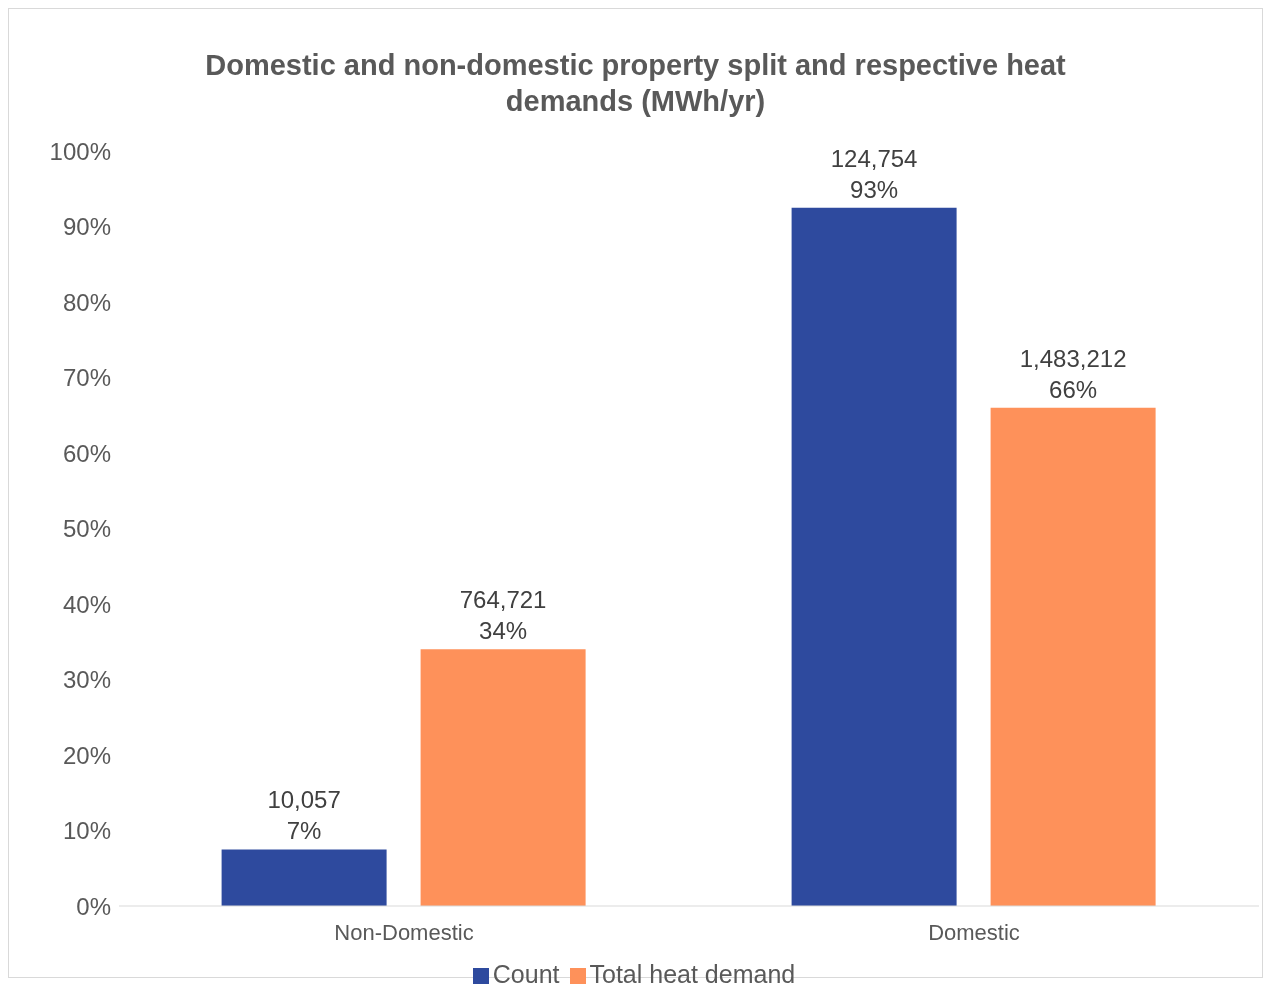 The width and height of the screenshot is (1271, 988). What do you see at coordinates (1073, 373) in the screenshot?
I see `data-label: 1,483,212 66%` at bounding box center [1073, 373].